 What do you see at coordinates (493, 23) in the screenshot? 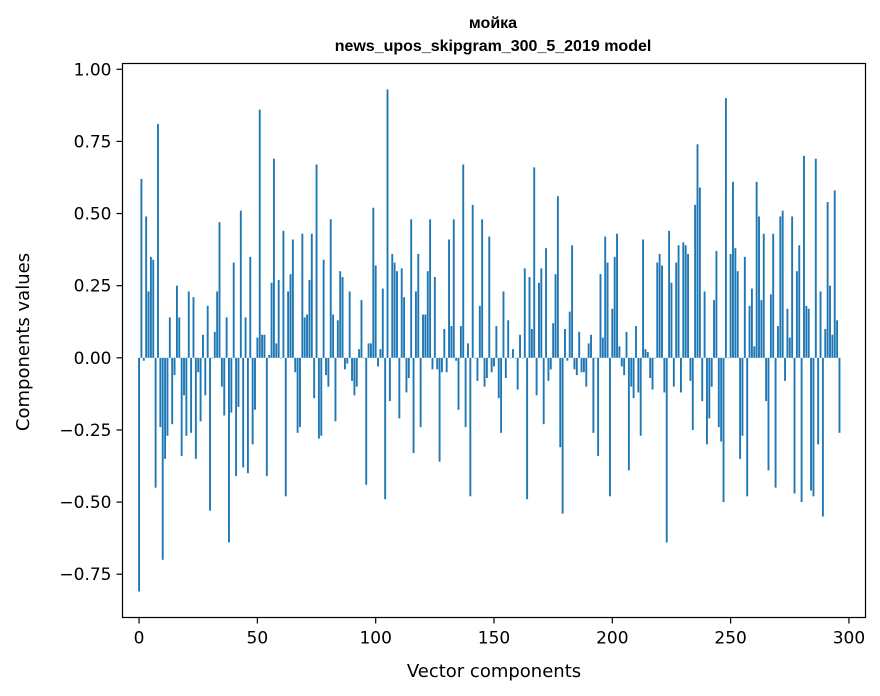
I see `chart-title: мойка` at bounding box center [493, 23].